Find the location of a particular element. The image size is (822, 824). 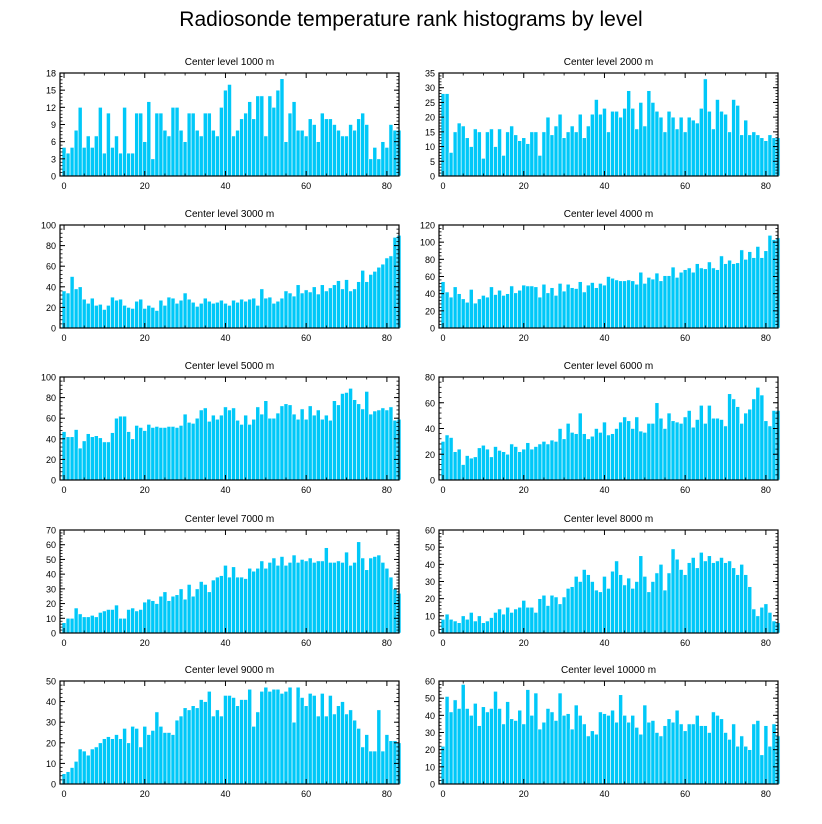

plot-frame is located at coordinates (229, 581).